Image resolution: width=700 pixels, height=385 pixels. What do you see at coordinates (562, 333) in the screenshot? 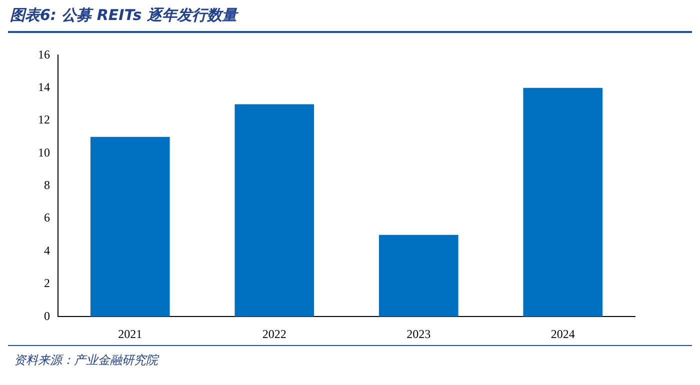
I see `x-tick-label: 2024` at bounding box center [562, 333].